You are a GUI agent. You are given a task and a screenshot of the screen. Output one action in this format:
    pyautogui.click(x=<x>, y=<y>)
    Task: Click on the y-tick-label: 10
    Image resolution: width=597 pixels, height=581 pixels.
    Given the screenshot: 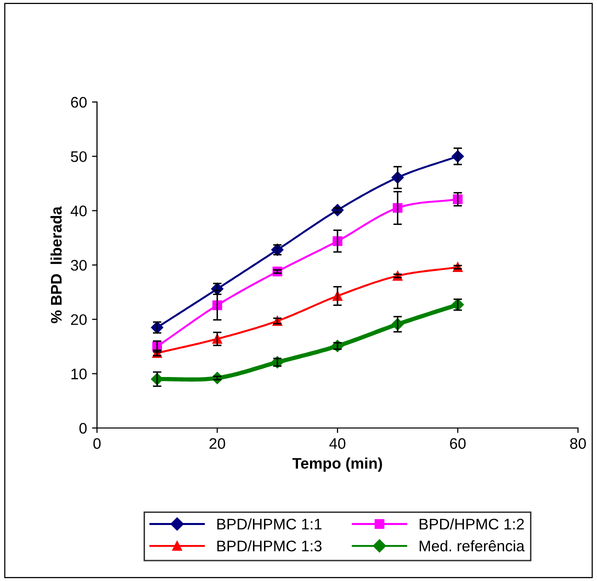 What is the action you would take?
    pyautogui.click(x=79, y=374)
    